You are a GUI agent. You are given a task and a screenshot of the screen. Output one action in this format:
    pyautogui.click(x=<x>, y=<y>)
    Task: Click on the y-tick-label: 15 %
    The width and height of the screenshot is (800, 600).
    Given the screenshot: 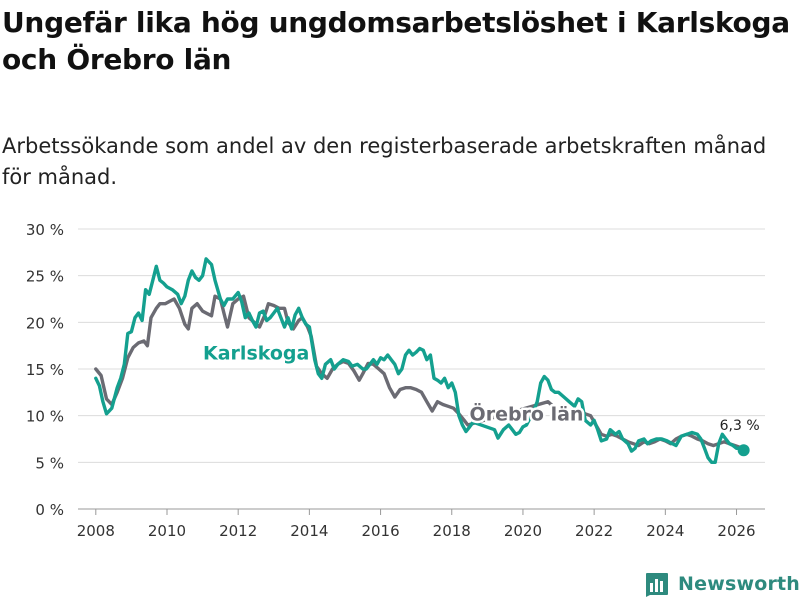 What is the action you would take?
    pyautogui.click(x=45, y=370)
    